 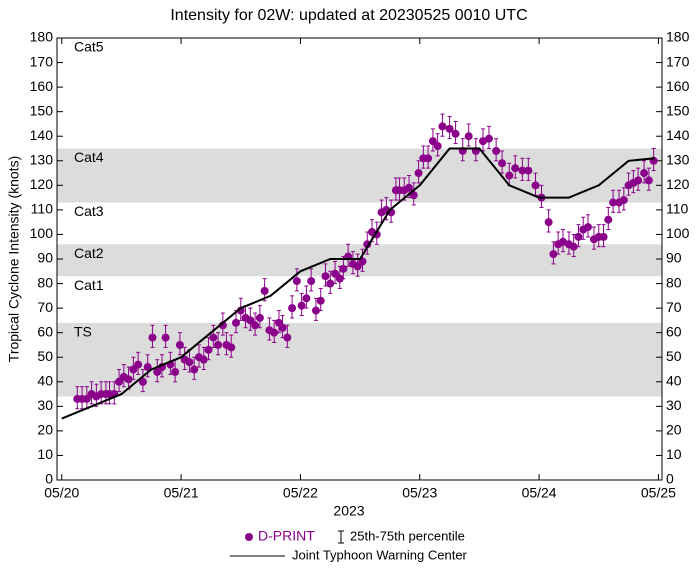 I want to click on y2-tick-label: 110, so click(x=677, y=209).